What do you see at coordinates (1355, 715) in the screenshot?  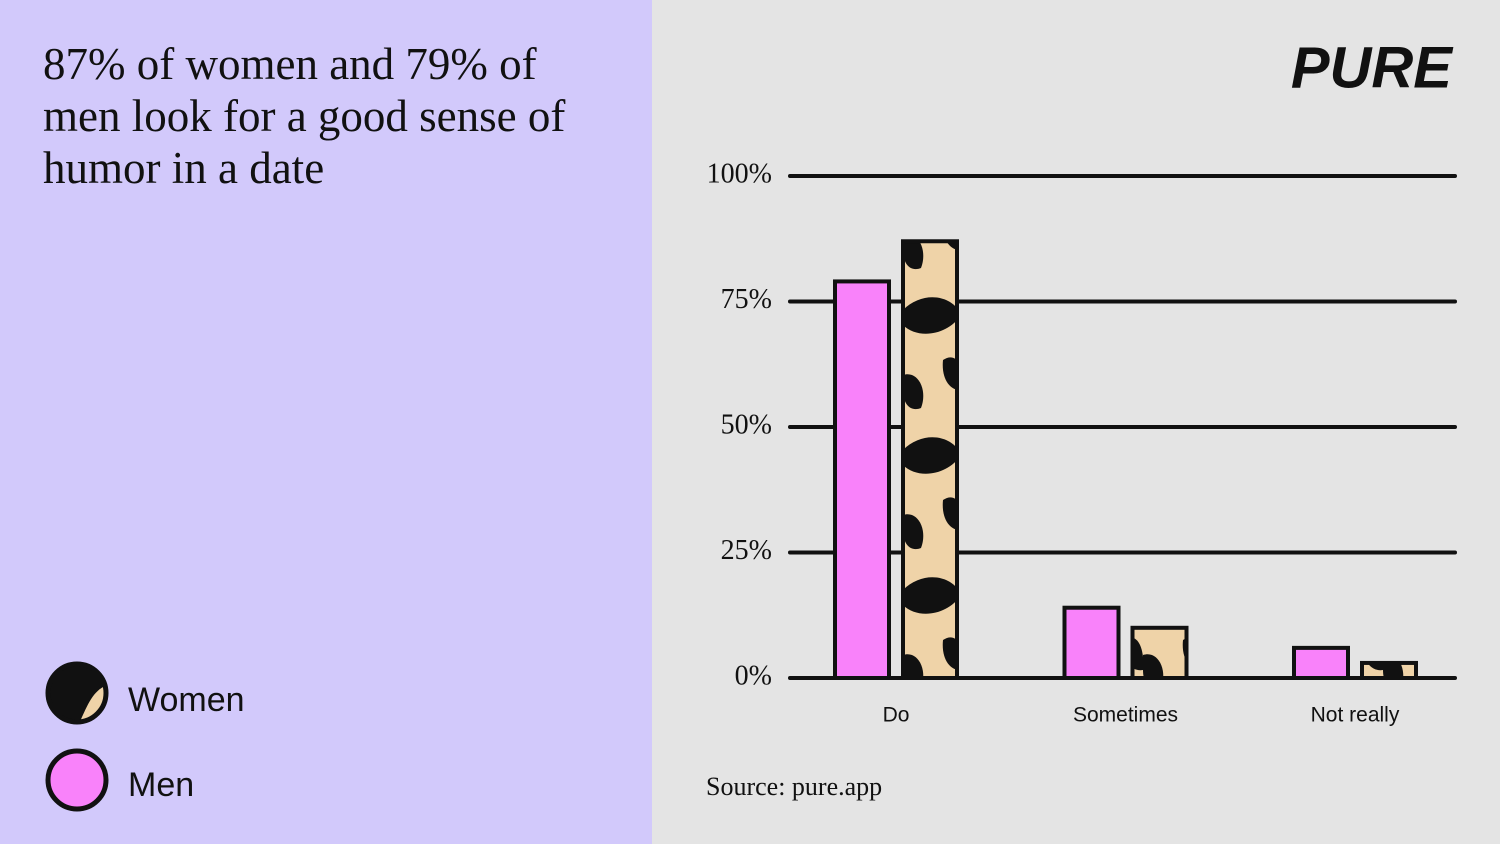 I see `x-tick-label: Not really` at bounding box center [1355, 715].